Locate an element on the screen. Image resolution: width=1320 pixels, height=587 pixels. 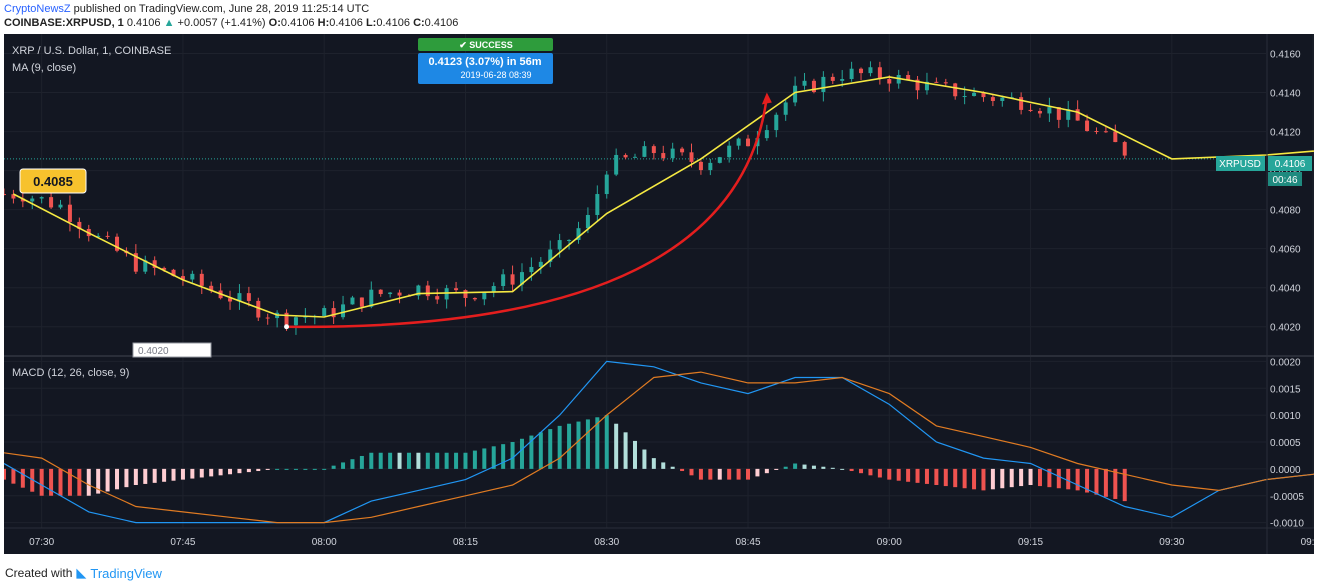
author-link: CryptoNewsZ is located at coordinates (37, 9).